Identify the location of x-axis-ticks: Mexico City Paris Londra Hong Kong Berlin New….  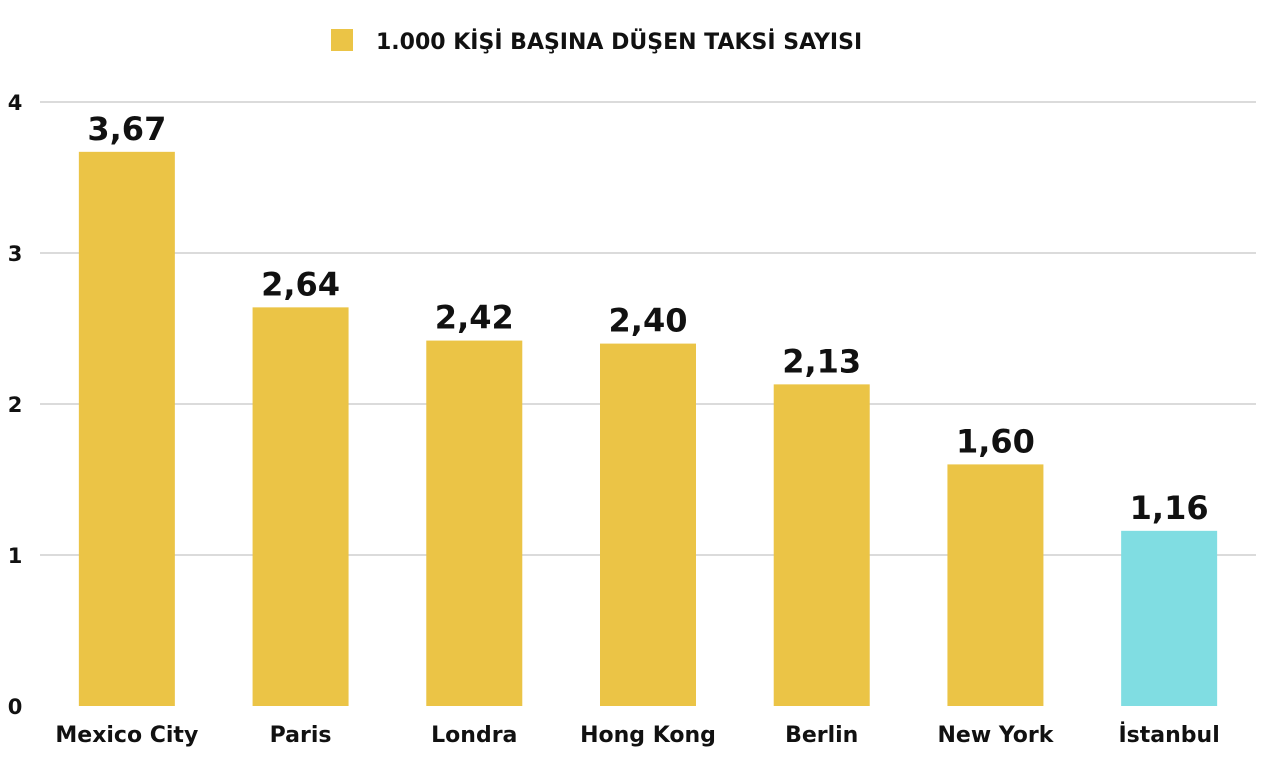
(637, 735).